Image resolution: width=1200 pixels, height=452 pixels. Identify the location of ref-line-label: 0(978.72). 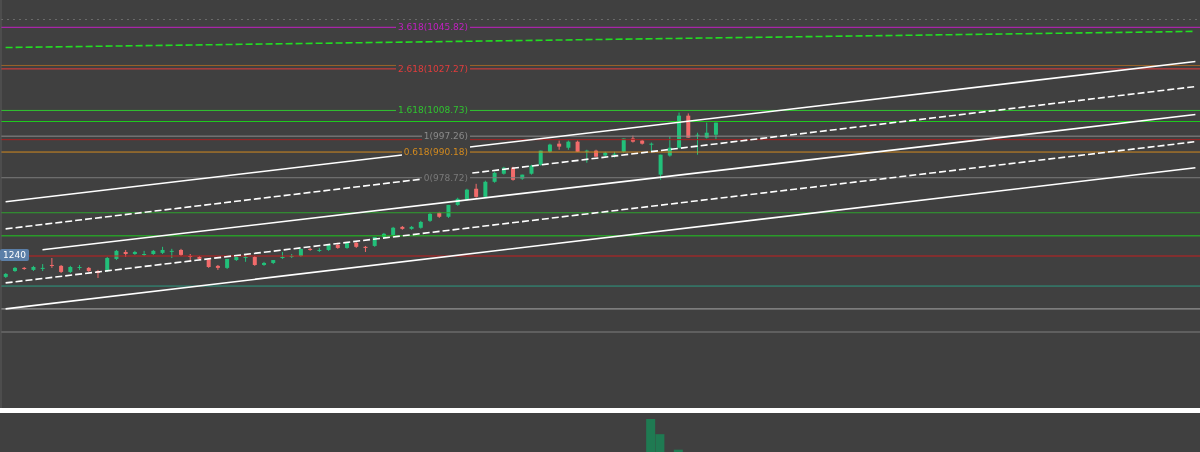
(445, 177).